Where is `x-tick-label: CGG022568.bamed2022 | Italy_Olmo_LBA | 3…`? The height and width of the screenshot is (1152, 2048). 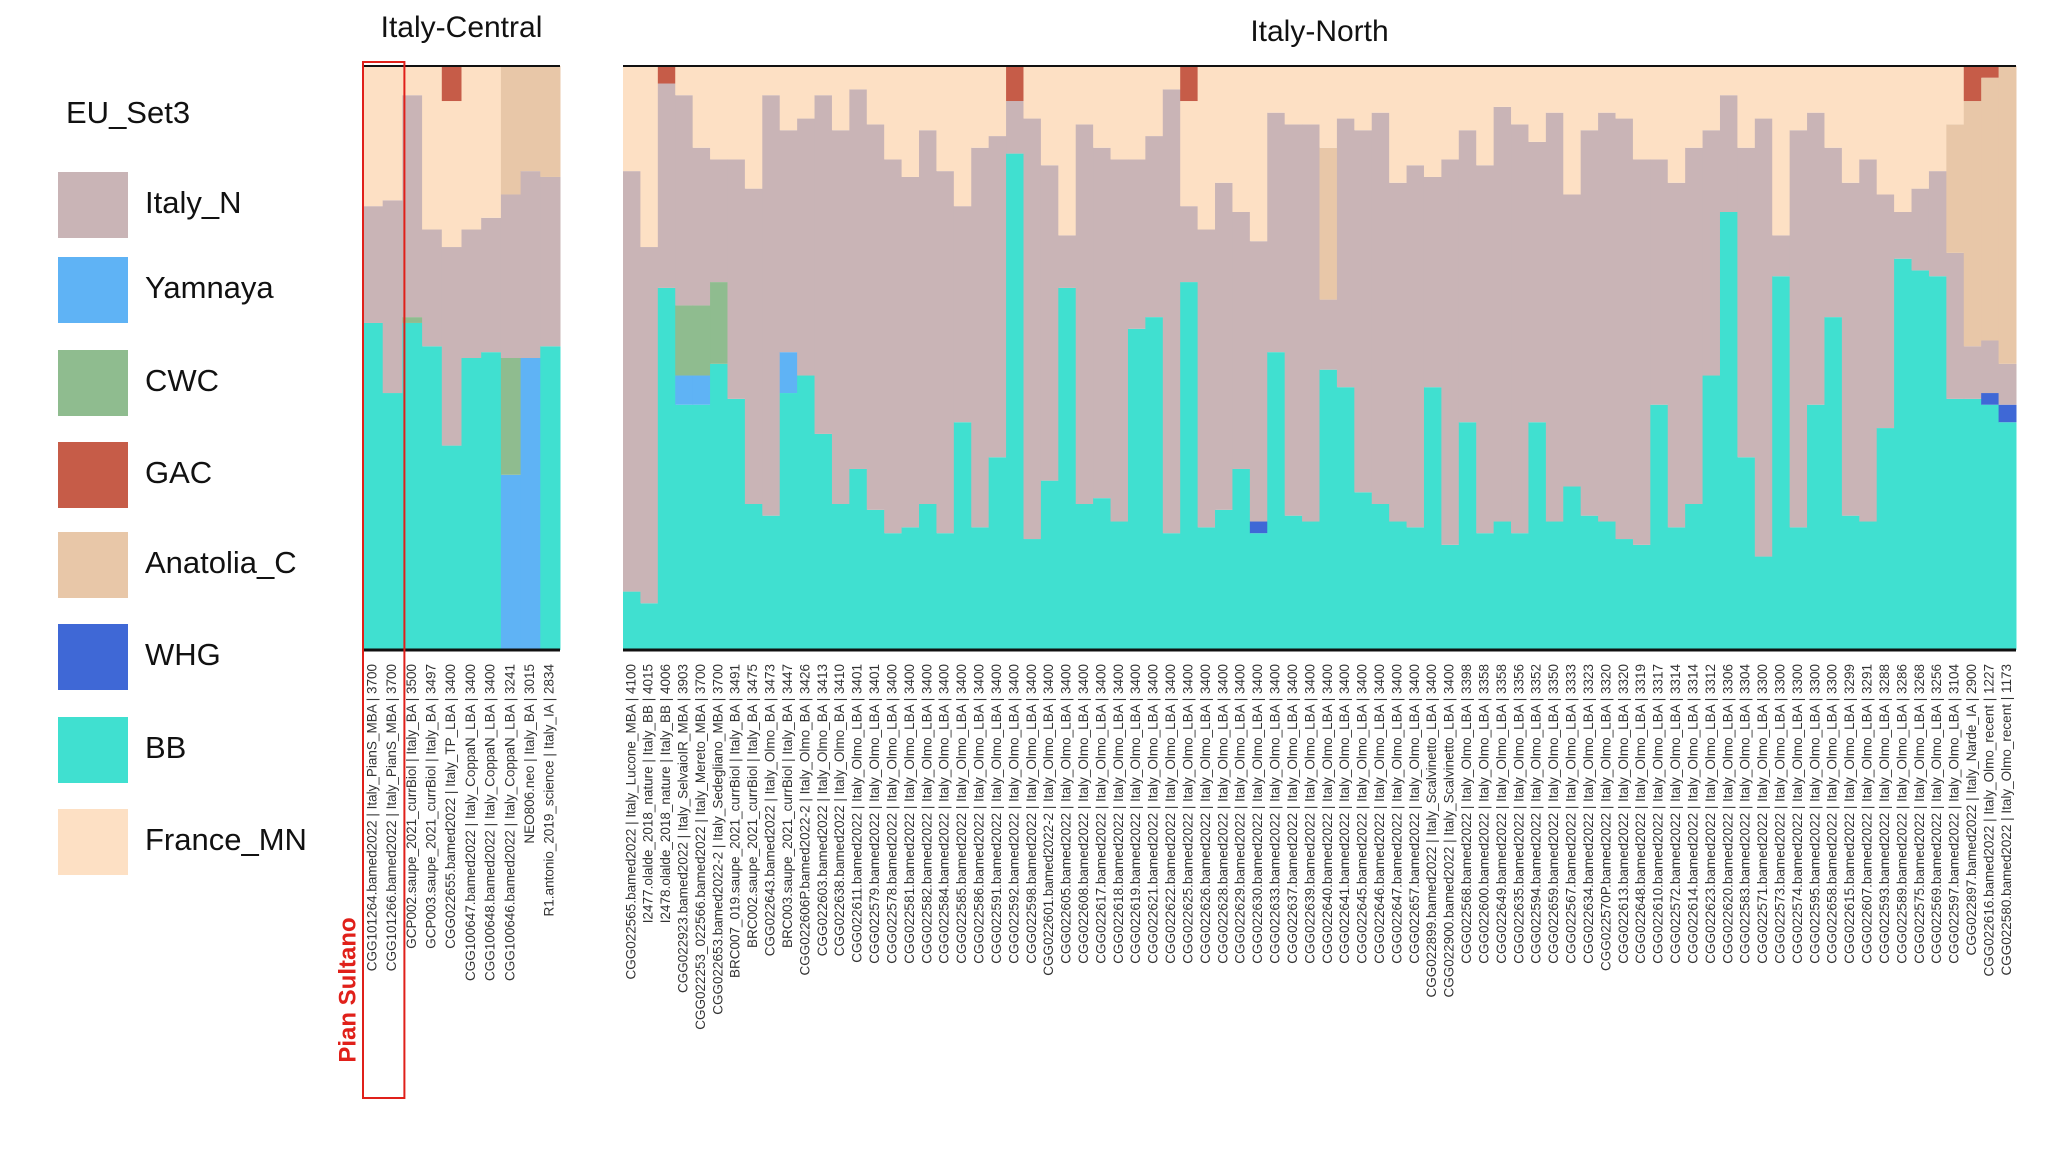
x-tick-label: CGG022568.bamed2022 | Italy_Olmo_LBA | 3… is located at coordinates (1466, 814).